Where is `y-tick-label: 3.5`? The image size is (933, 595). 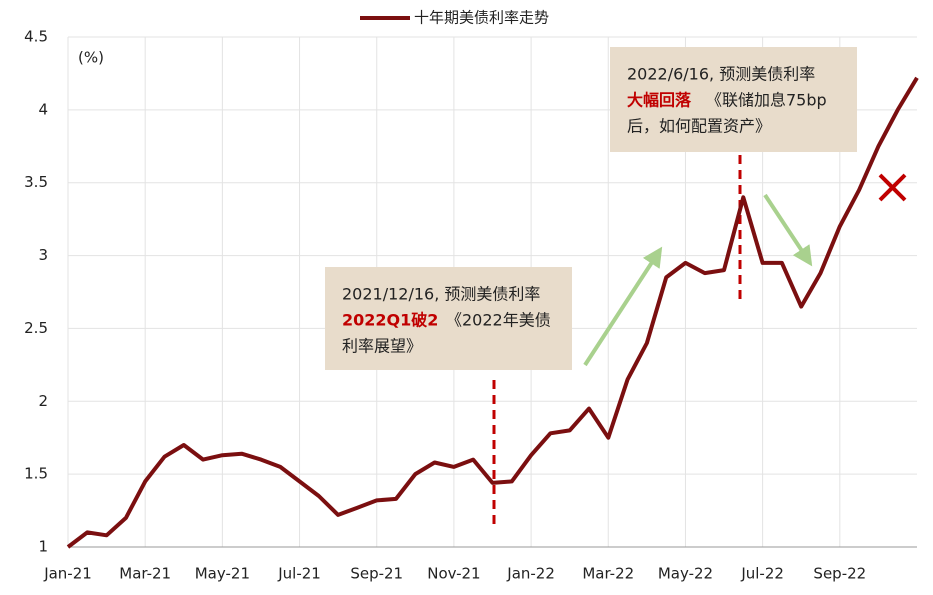
y-tick-label: 3.5 is located at coordinates (36, 182).